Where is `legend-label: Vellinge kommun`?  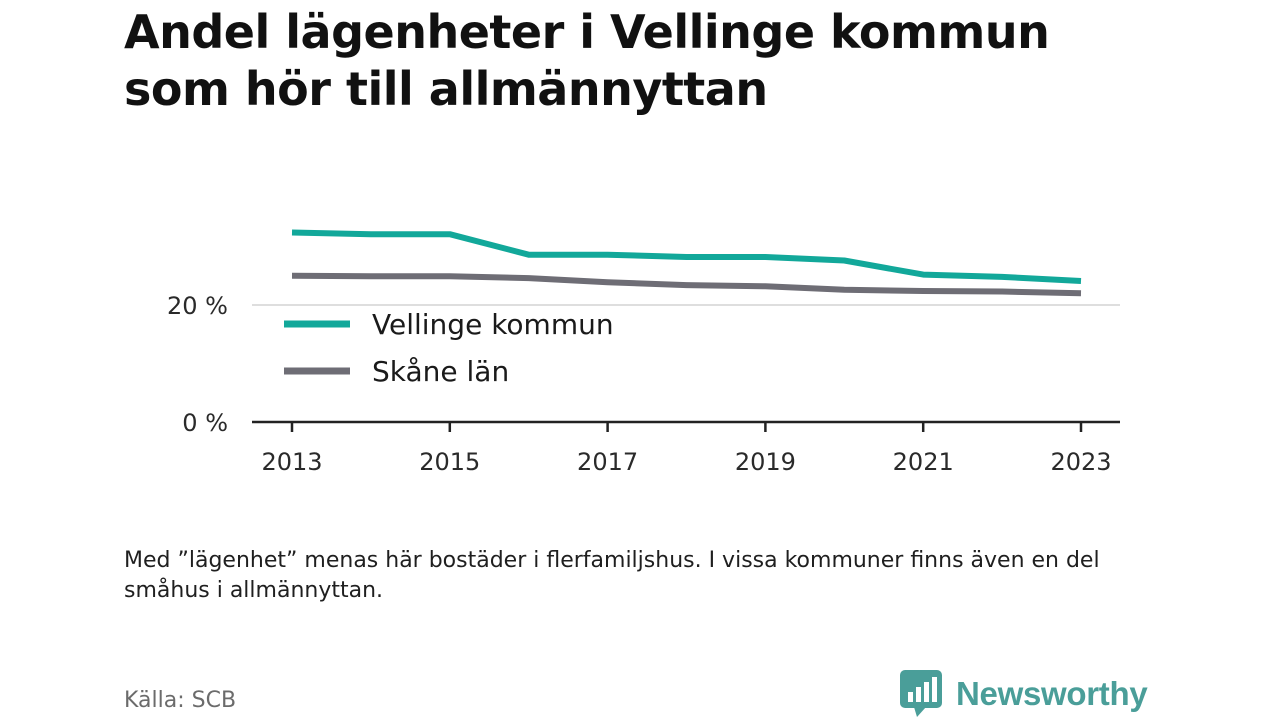 legend-label: Vellinge kommun is located at coordinates (493, 324).